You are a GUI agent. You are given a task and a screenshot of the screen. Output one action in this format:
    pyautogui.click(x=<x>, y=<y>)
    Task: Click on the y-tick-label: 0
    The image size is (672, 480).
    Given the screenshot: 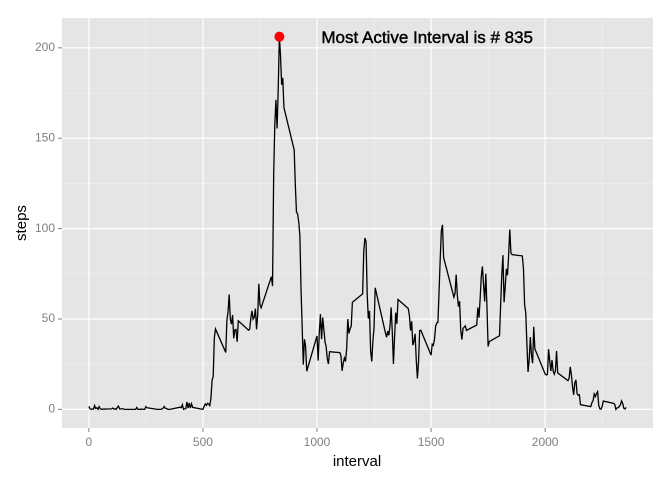 What is the action you would take?
    pyautogui.click(x=51, y=409)
    